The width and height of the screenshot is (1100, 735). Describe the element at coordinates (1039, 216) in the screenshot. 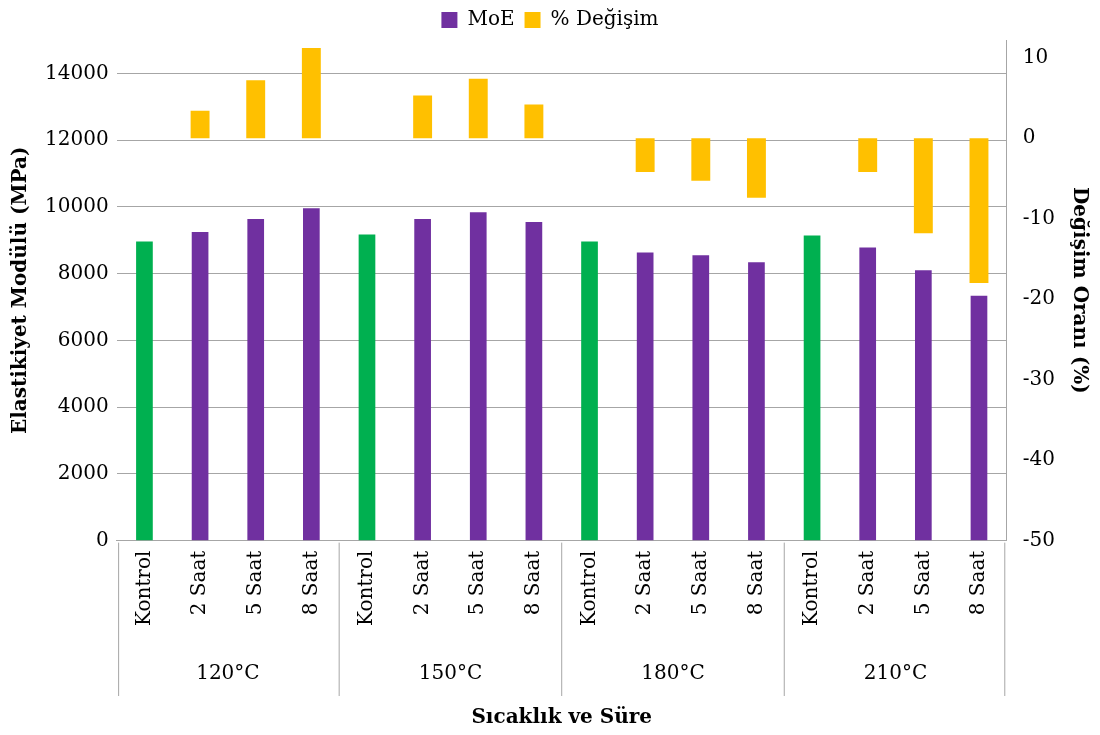

I see `y2-tick-label: -10` at that location.